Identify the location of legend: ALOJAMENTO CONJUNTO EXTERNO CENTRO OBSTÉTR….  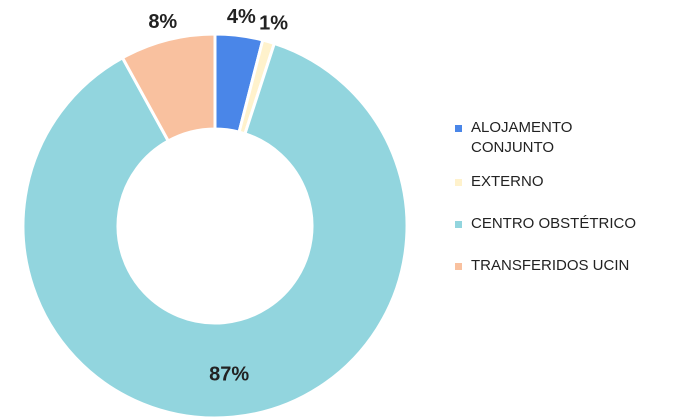
(545, 197).